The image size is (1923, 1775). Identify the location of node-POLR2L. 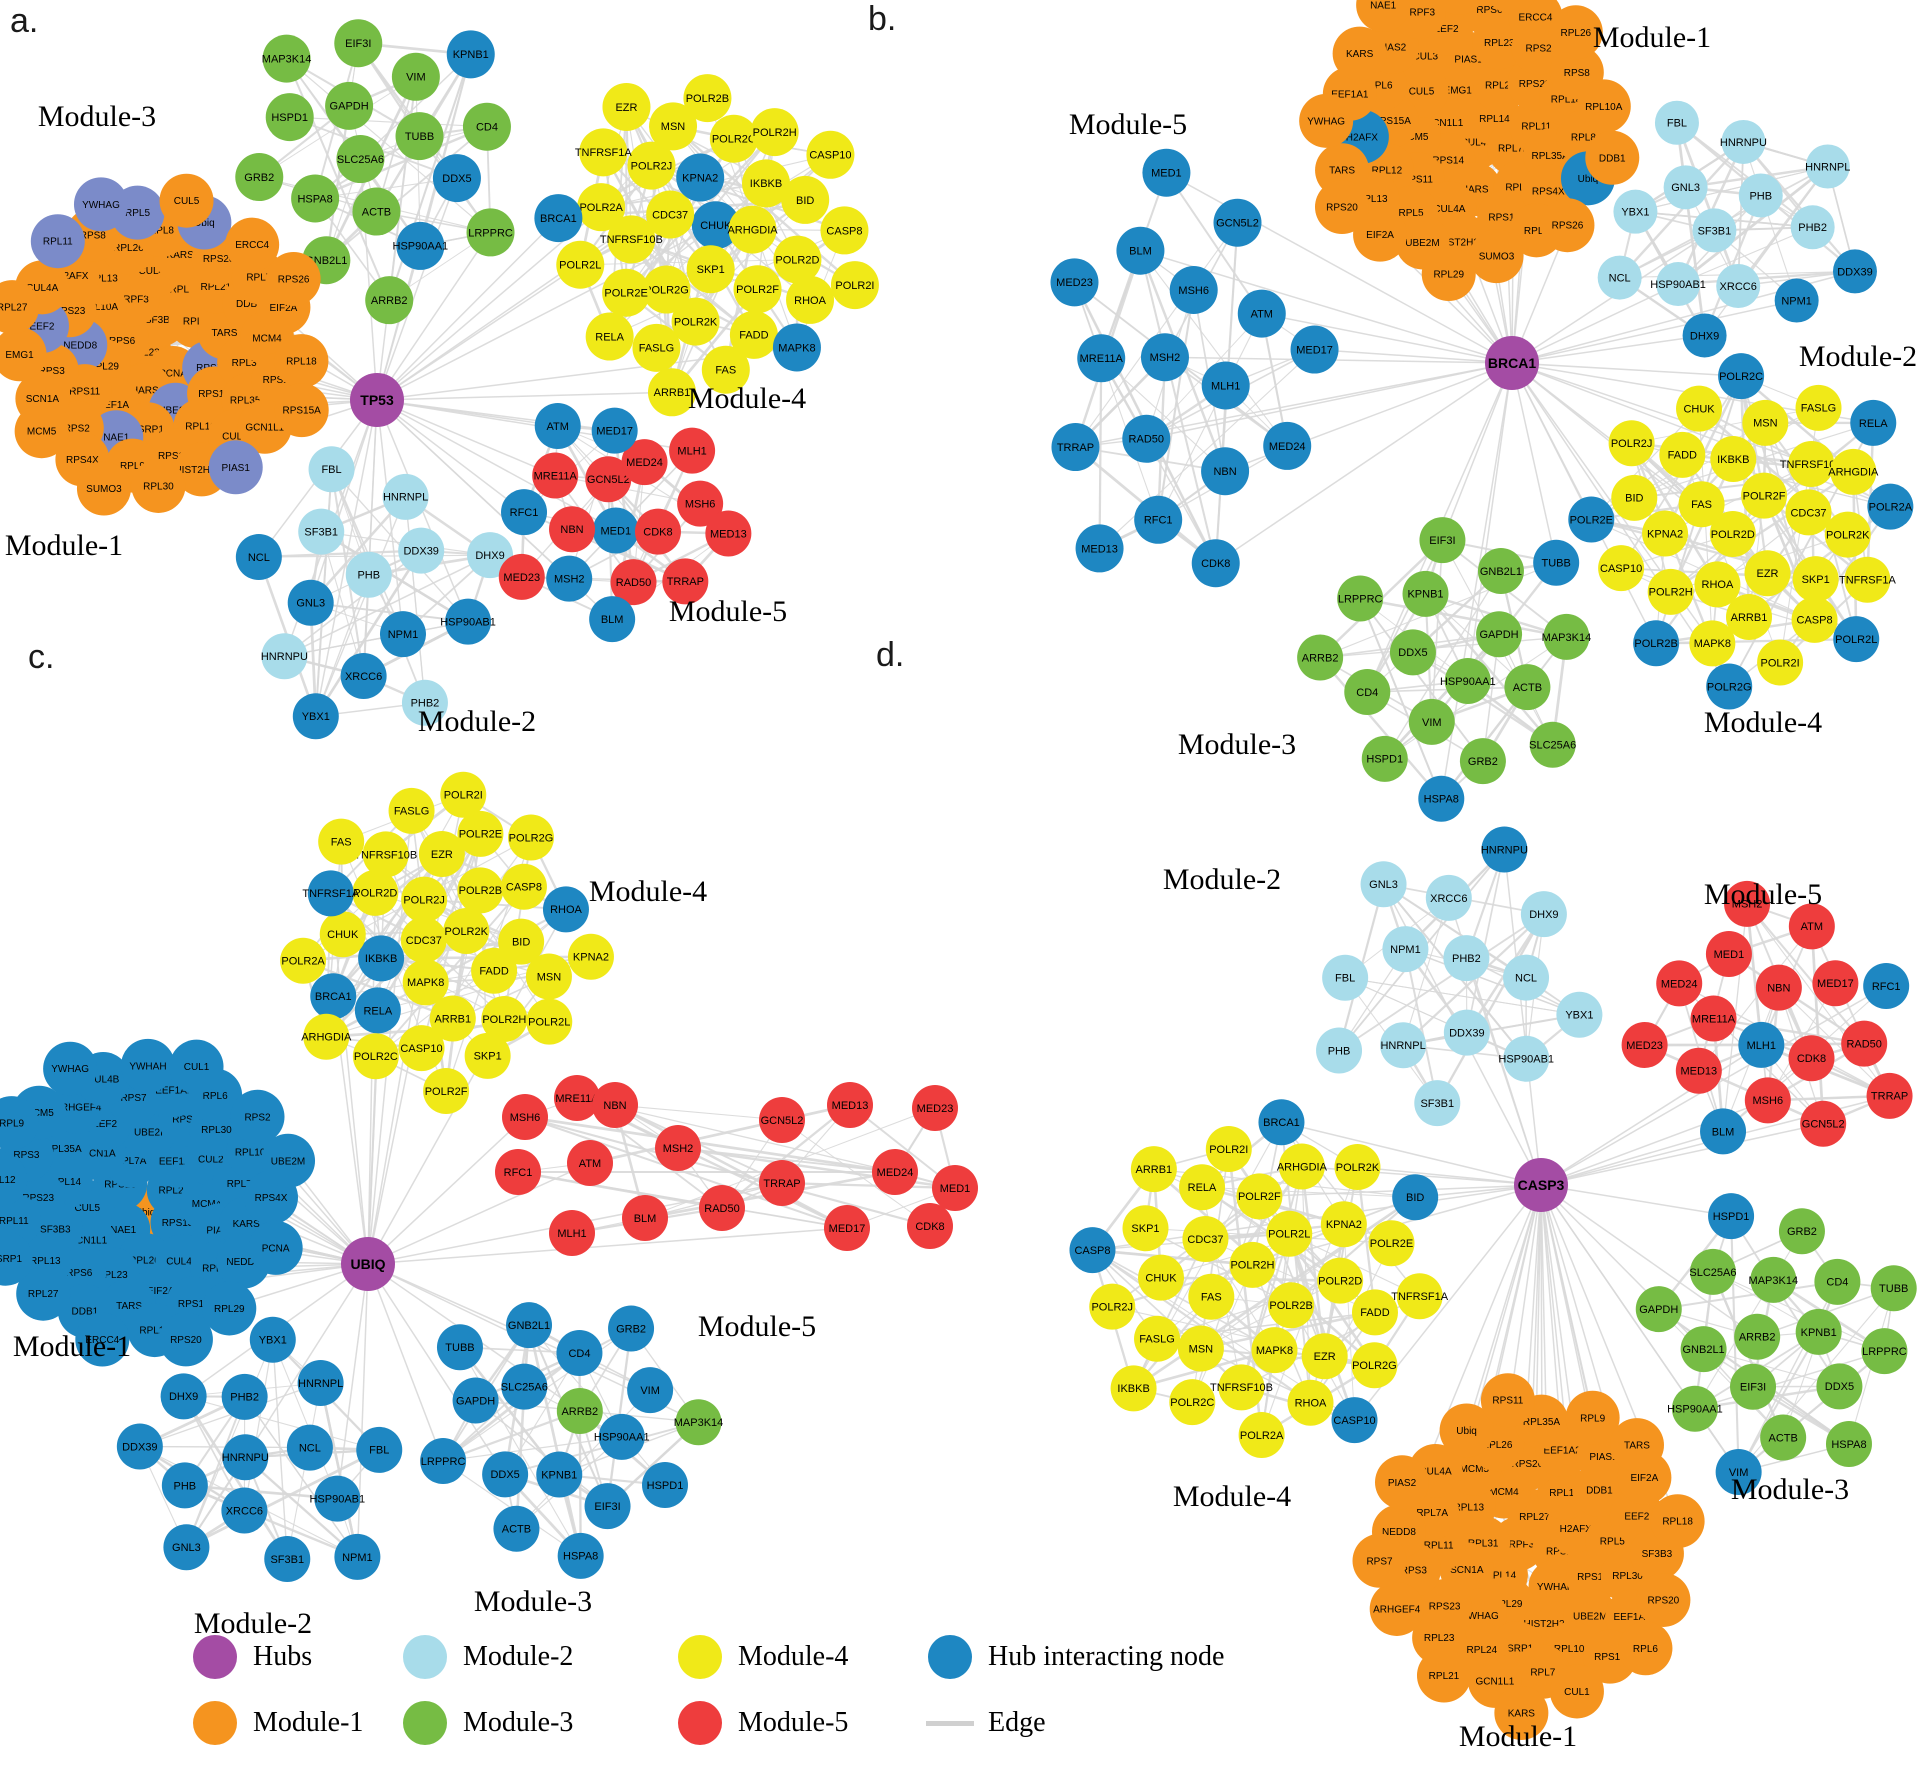
(1289, 1233).